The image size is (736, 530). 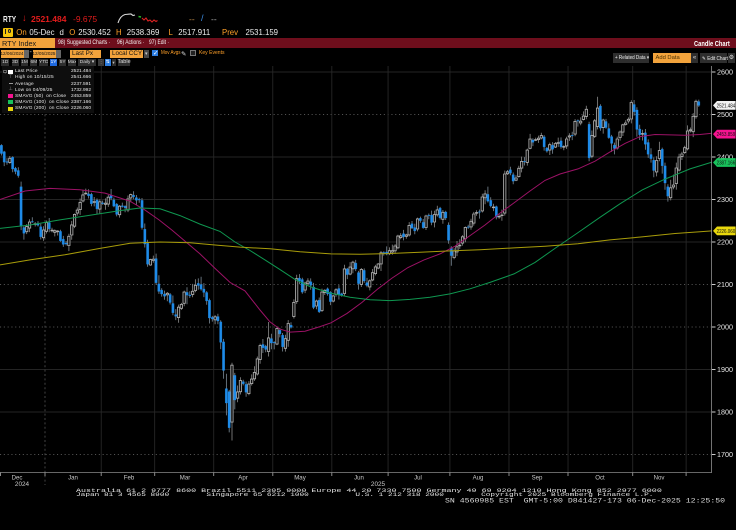 I want to click on svg-text: 2300, so click(x=725, y=199).